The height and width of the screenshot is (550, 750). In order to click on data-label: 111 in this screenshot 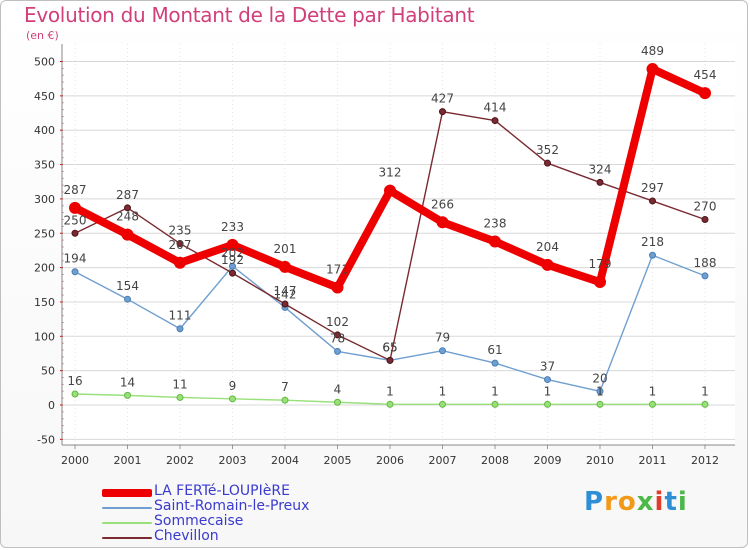, I will do `click(180, 316)`.